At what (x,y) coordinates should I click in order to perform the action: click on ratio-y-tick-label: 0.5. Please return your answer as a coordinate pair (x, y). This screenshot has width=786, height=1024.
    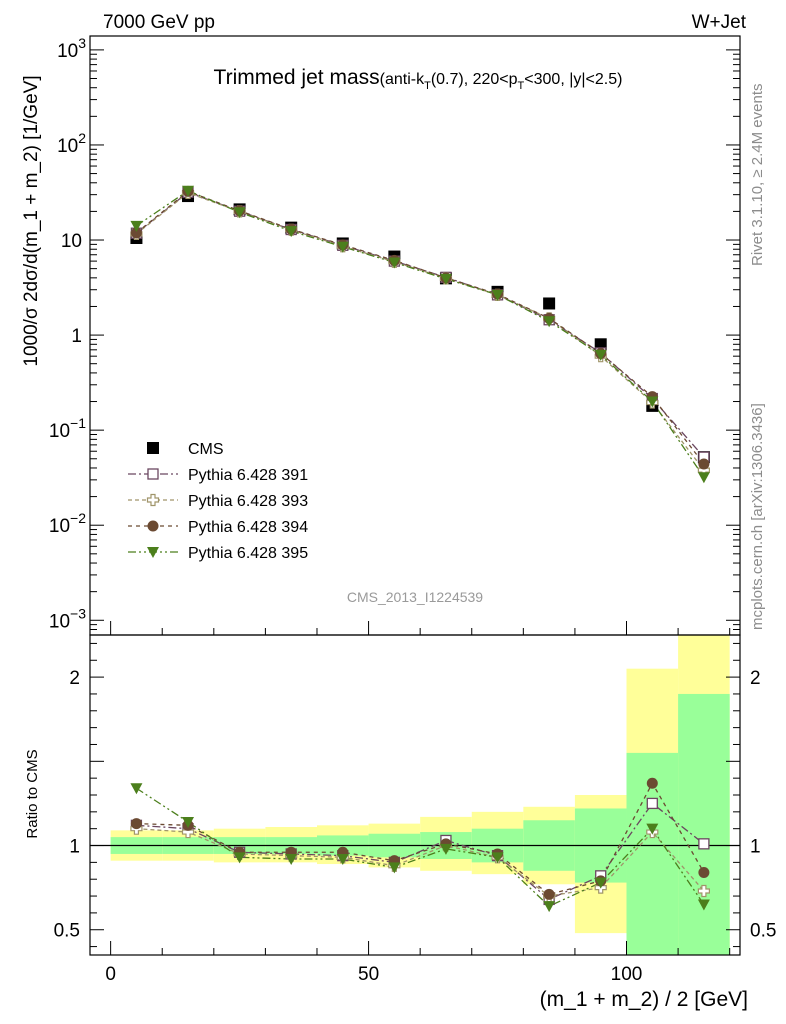
    Looking at the image, I should click on (67, 931).